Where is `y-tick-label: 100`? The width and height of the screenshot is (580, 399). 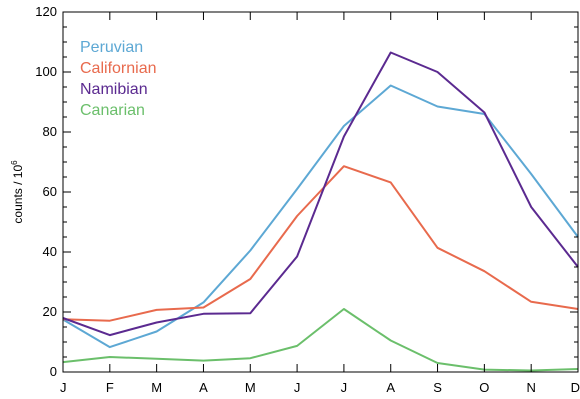 y-tick-label: 100 is located at coordinates (46, 71).